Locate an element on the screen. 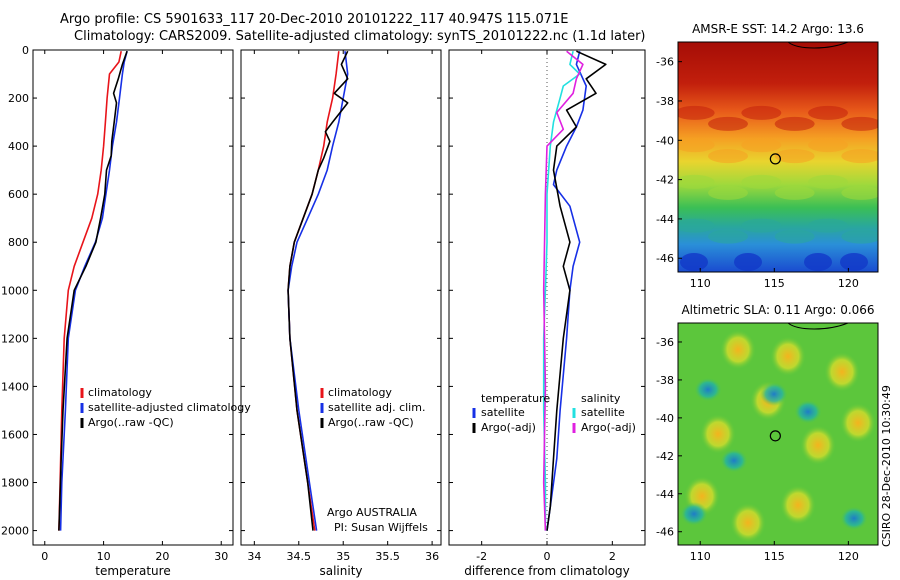 The width and height of the screenshot is (900, 580). legend-label: satellite is located at coordinates (503, 412).